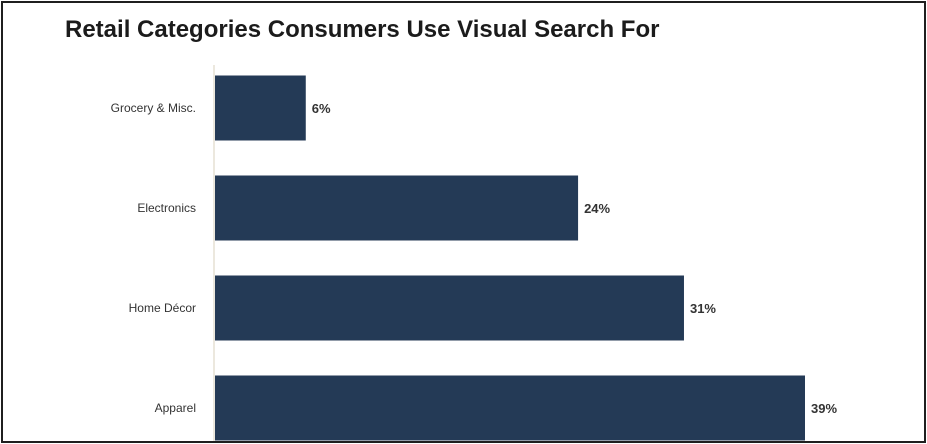  What do you see at coordinates (321, 108) in the screenshot?
I see `value-label-0: 6%` at bounding box center [321, 108].